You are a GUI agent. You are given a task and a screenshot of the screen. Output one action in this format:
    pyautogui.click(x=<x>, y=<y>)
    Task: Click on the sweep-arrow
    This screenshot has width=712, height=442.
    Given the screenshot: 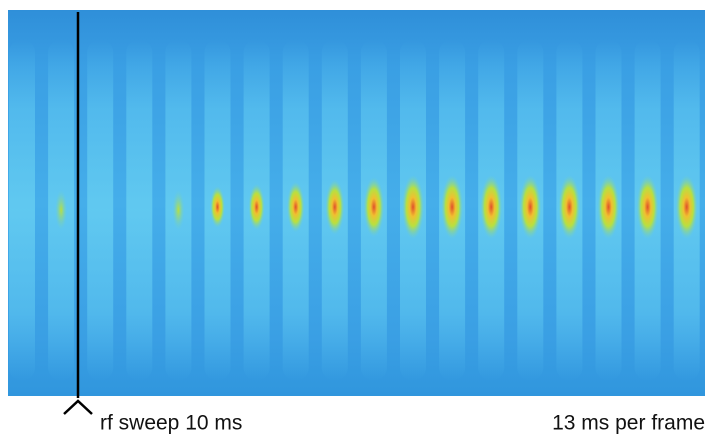 What is the action you would take?
    pyautogui.click(x=78, y=407)
    